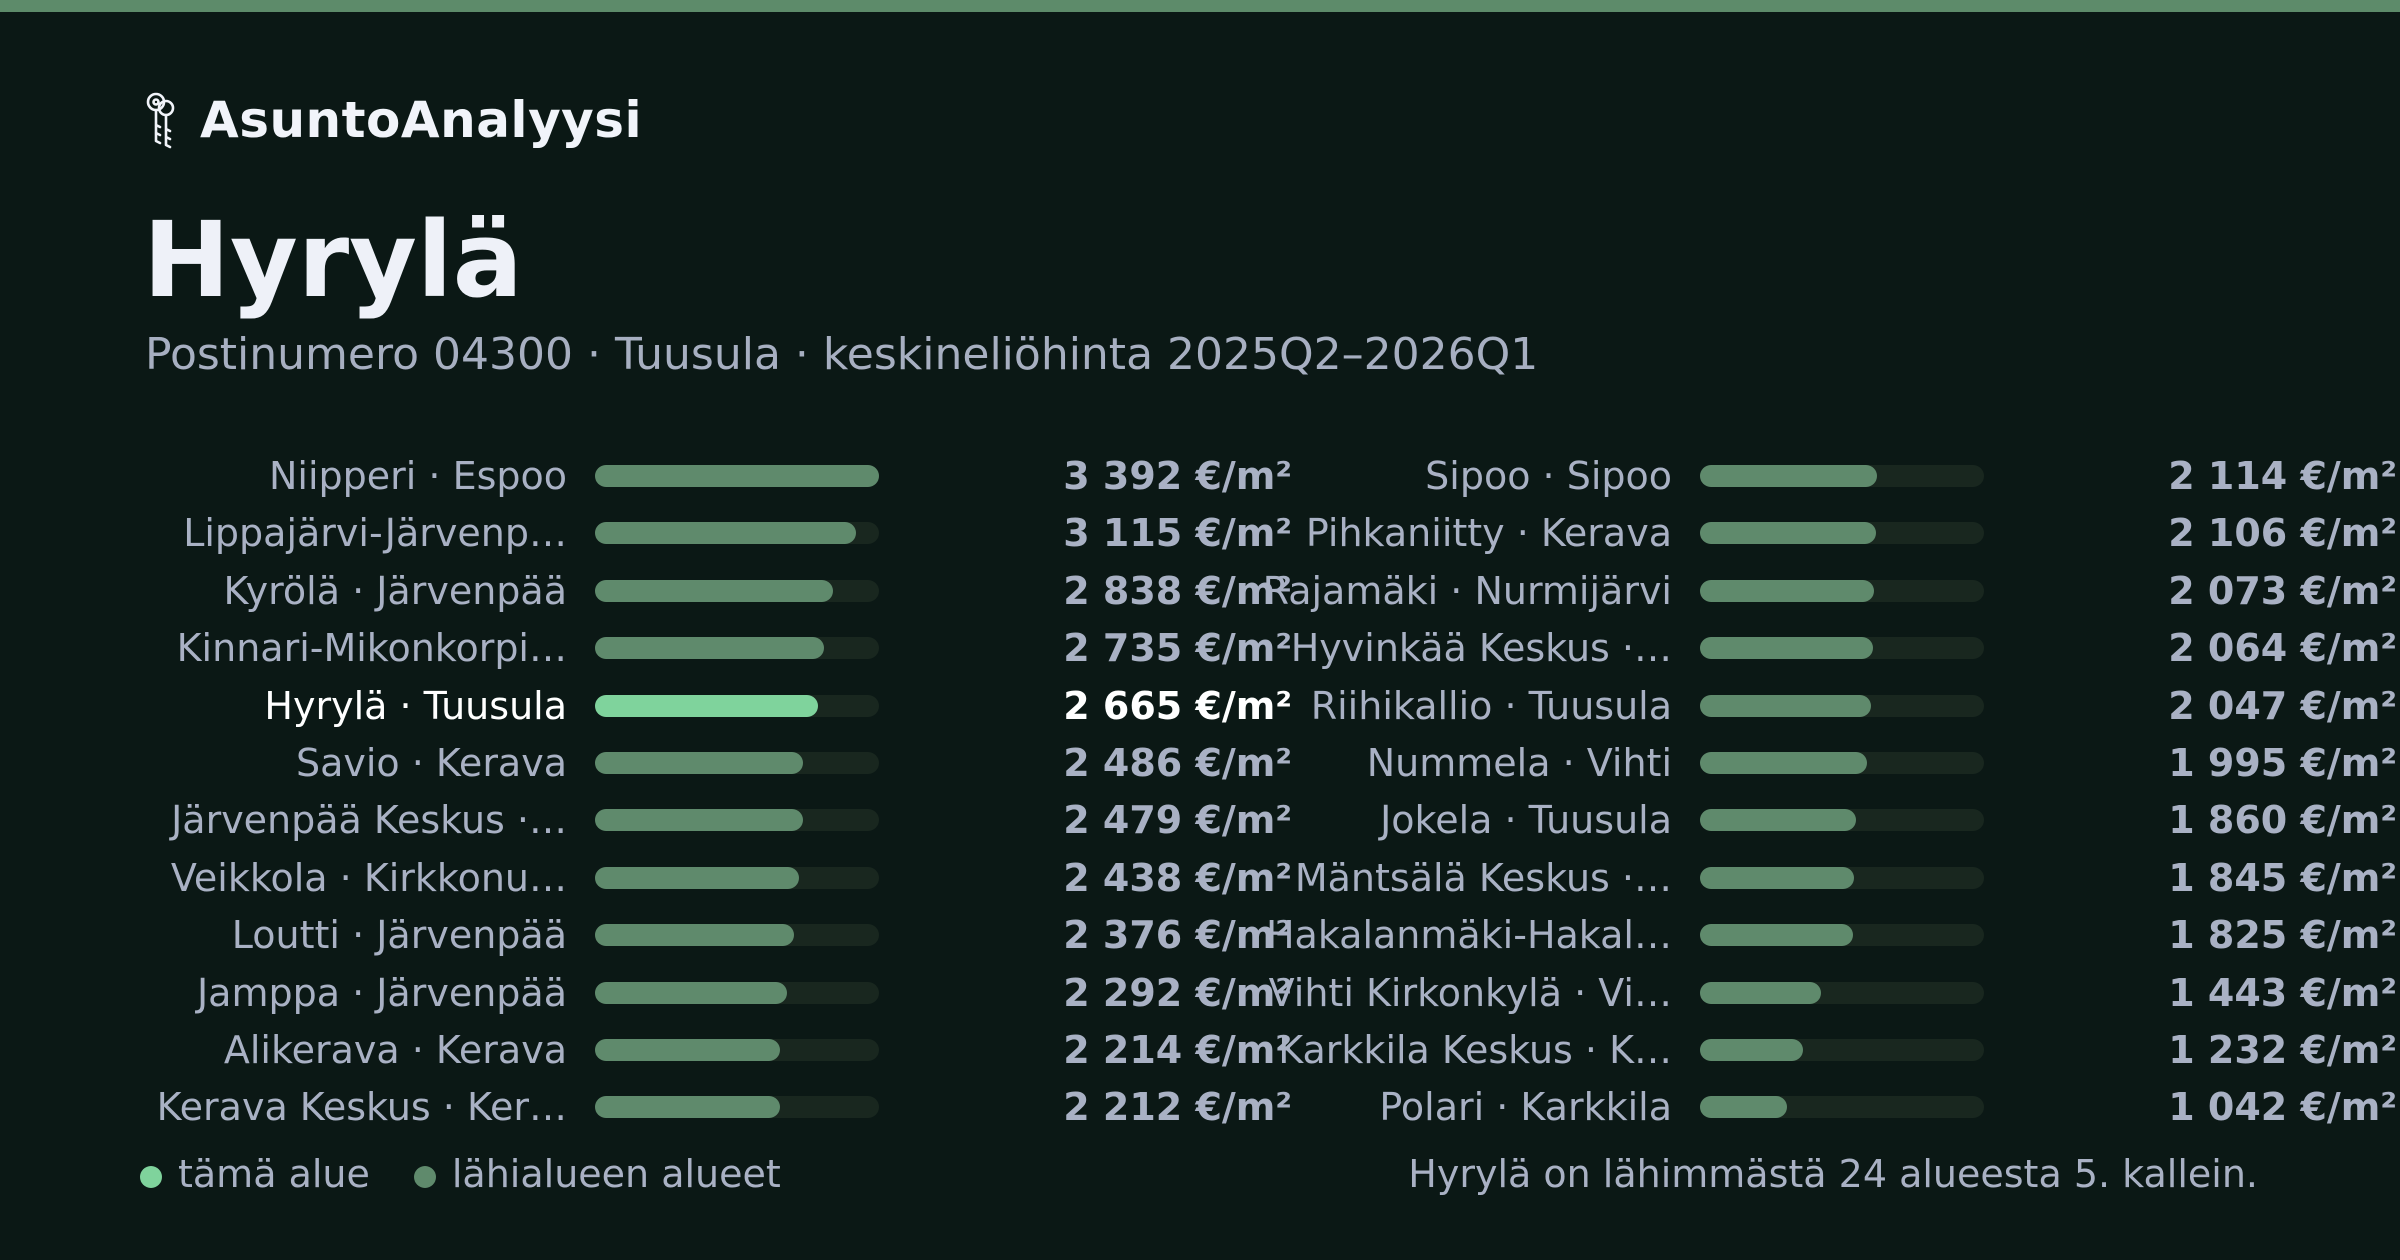 This screenshot has width=2400, height=1260. Describe the element at coordinates (1177, 1049) in the screenshot. I see `price-label: 2 214 €/m²` at that location.